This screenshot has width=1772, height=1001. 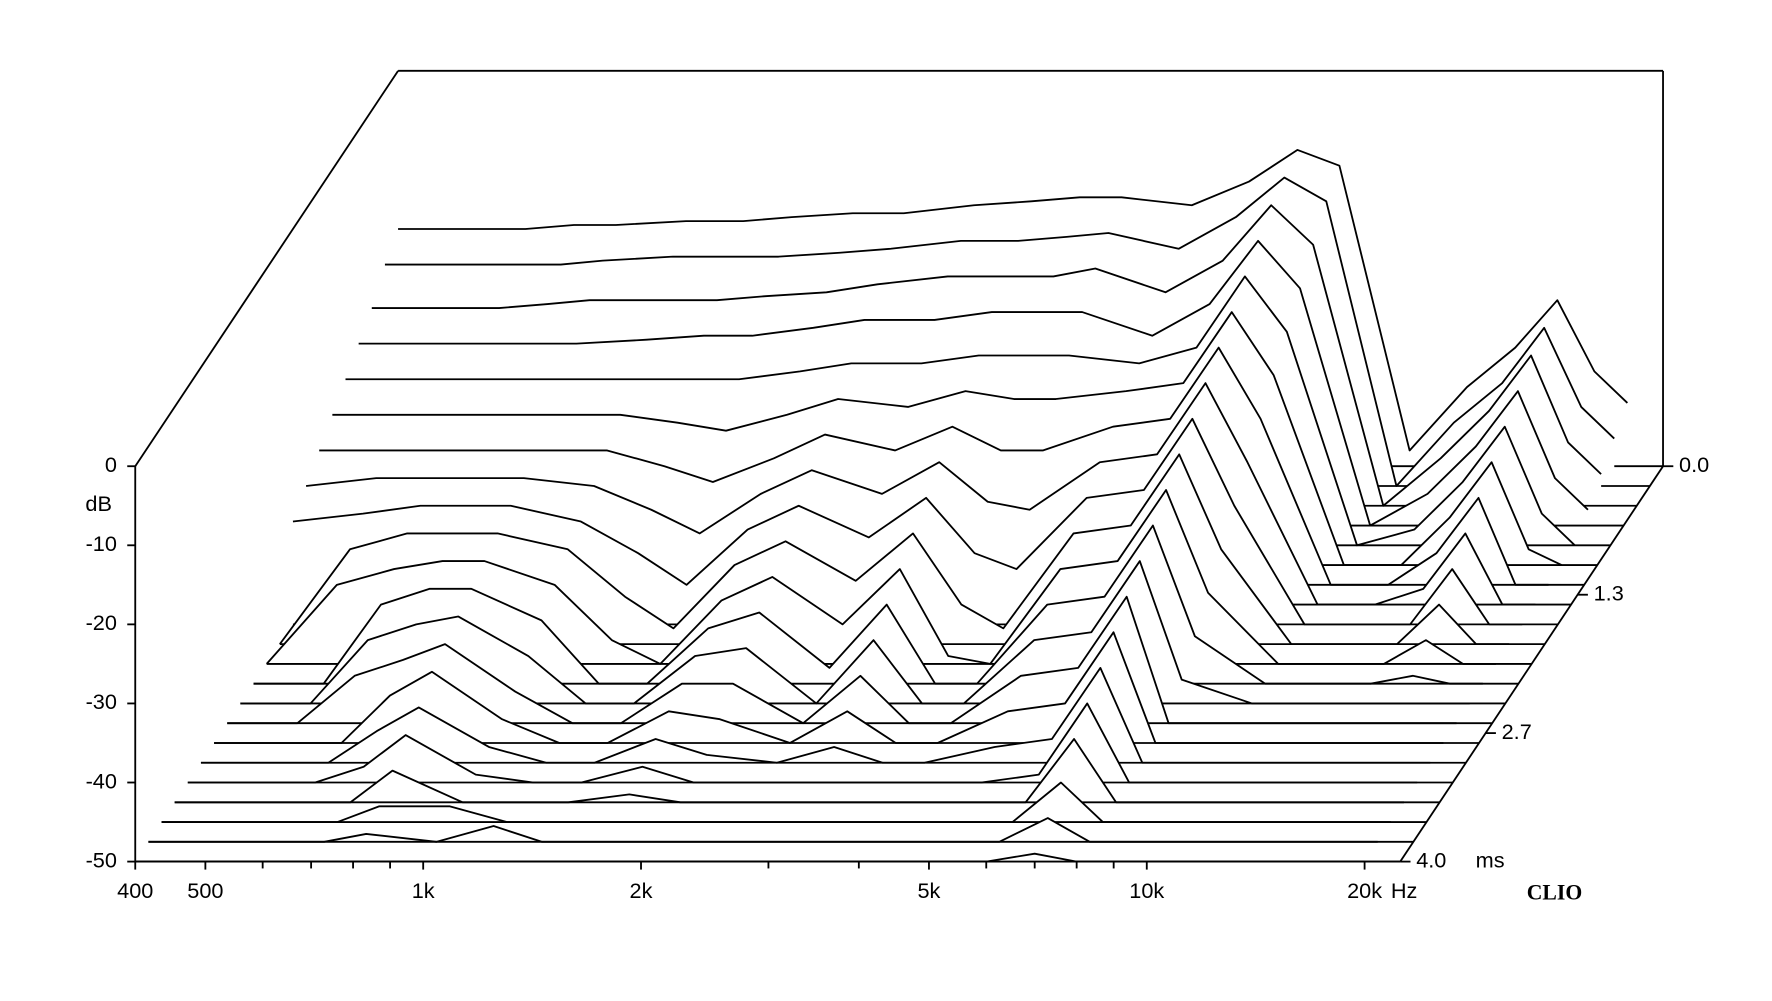 What do you see at coordinates (1609, 592) in the screenshot?
I see `z-tick-label: 1.3` at bounding box center [1609, 592].